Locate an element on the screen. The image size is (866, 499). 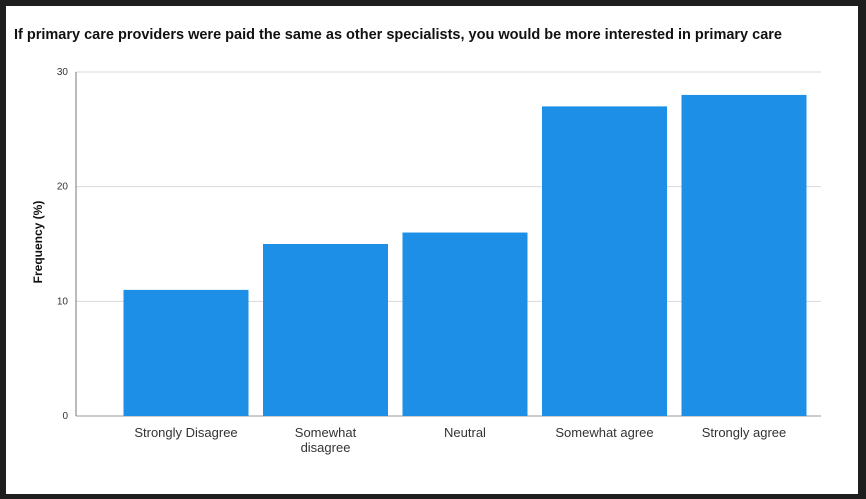
x-tick-label: Strongly Disagree is located at coordinates (185, 432).